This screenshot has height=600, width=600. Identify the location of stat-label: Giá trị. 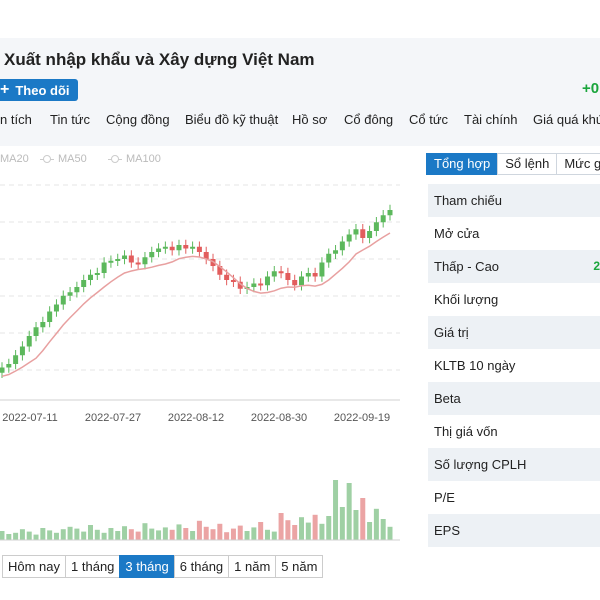
(451, 332).